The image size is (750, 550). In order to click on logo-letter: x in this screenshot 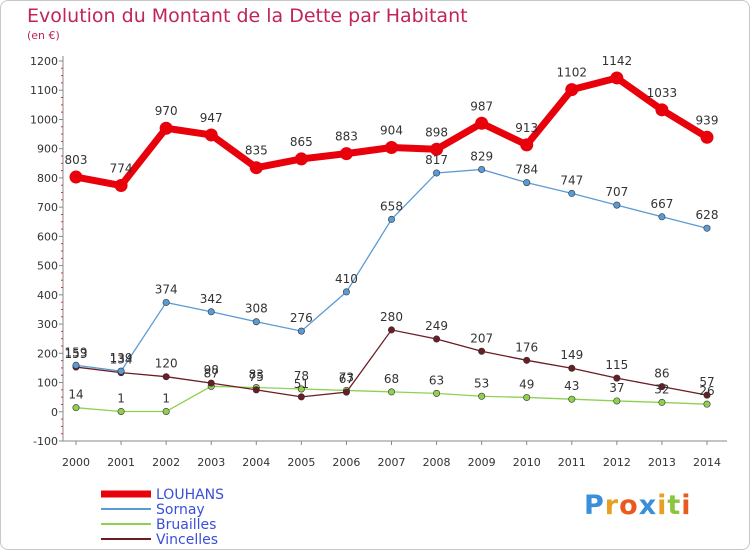, I will do `click(648, 505)`.